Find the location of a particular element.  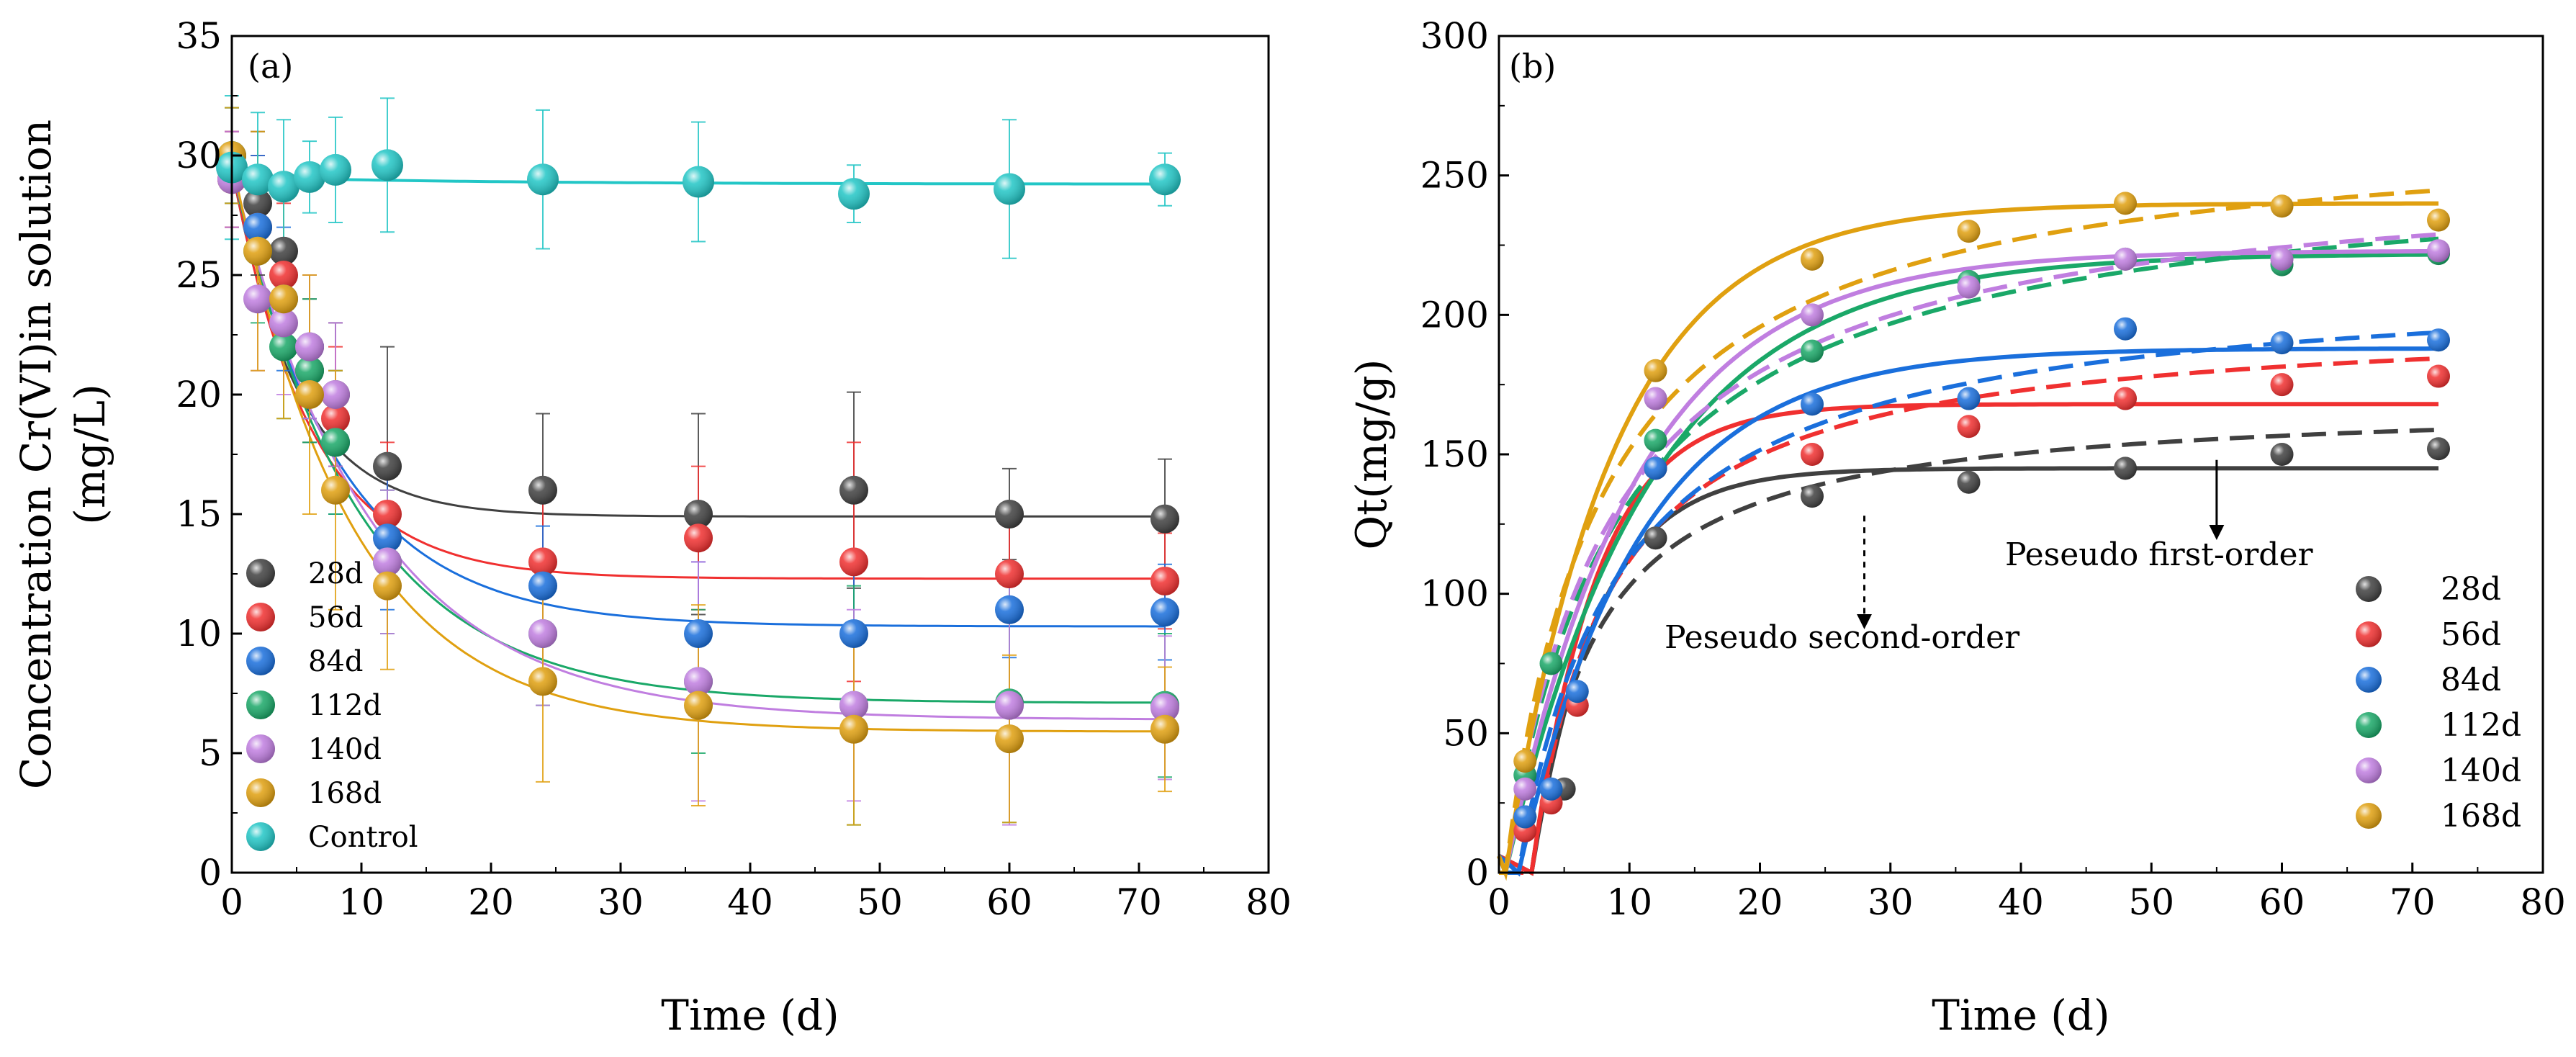

legend-label: 168d is located at coordinates (2481, 816).